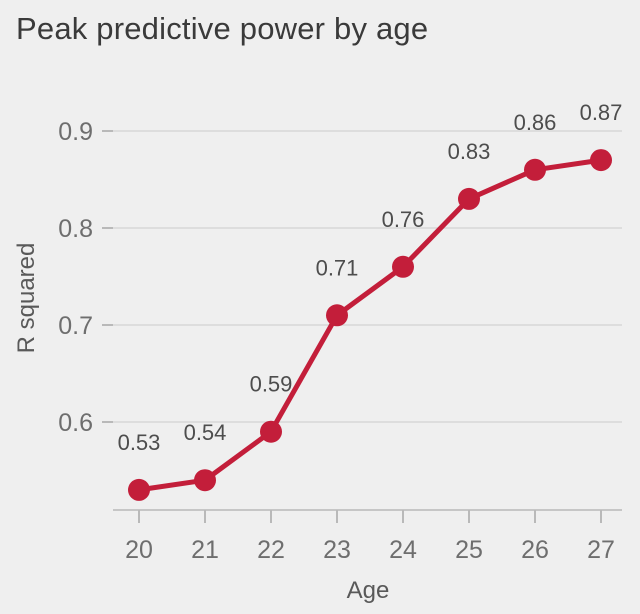  Describe the element at coordinates (139, 442) in the screenshot. I see `data-point-label: 0.53` at that location.